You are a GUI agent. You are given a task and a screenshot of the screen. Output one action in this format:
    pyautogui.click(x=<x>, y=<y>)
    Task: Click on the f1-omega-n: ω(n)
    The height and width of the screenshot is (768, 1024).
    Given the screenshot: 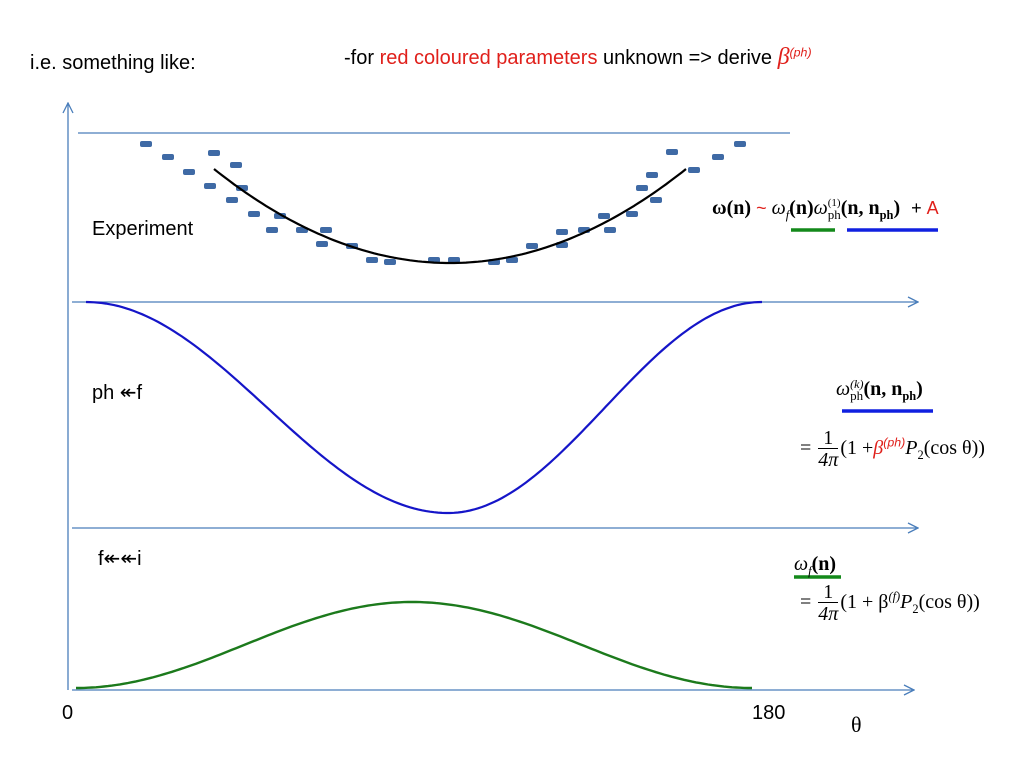 What is the action you would take?
    pyautogui.click(x=732, y=208)
    